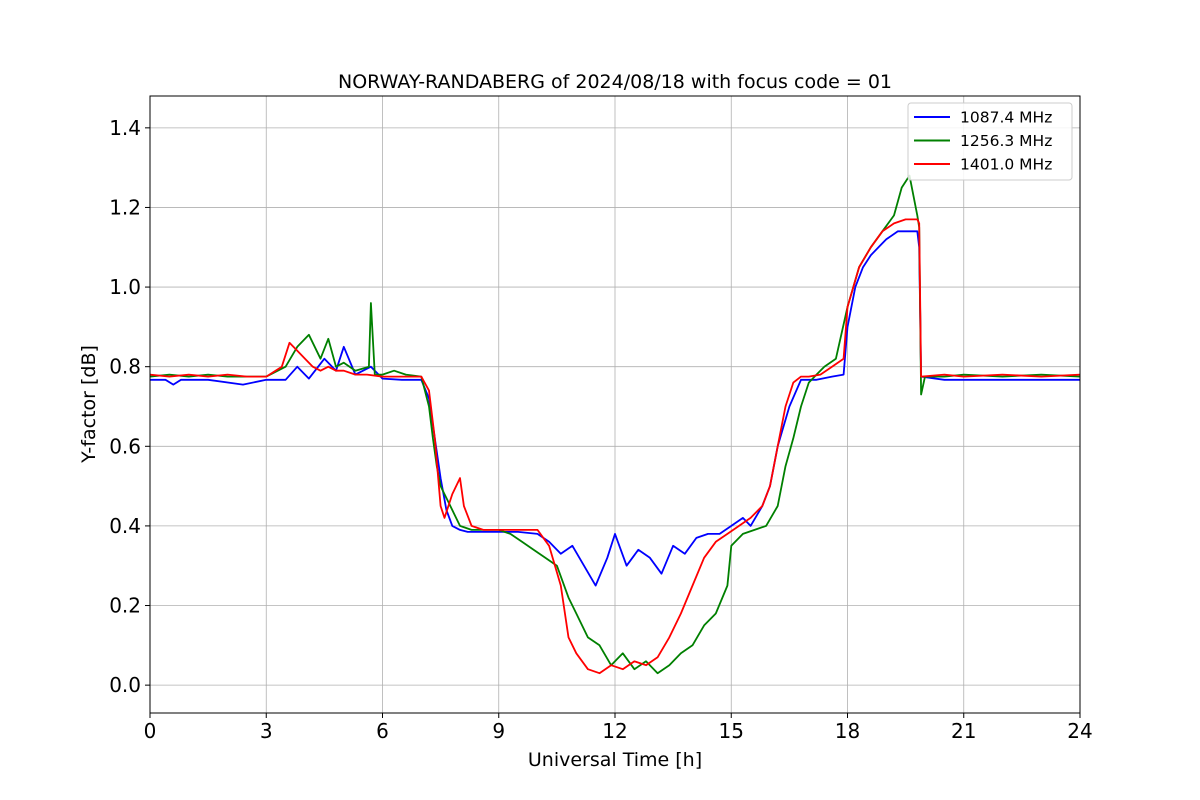 The width and height of the screenshot is (1200, 800). What do you see at coordinates (266, 731) in the screenshot?
I see `x-tick-label: 3` at bounding box center [266, 731].